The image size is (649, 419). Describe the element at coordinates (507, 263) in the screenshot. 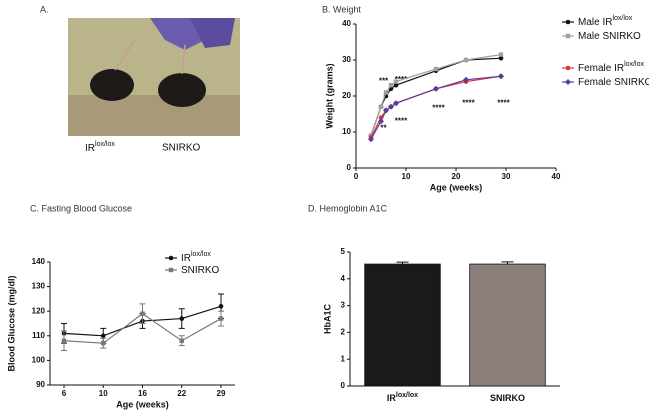

I see `error-bar` at that location.